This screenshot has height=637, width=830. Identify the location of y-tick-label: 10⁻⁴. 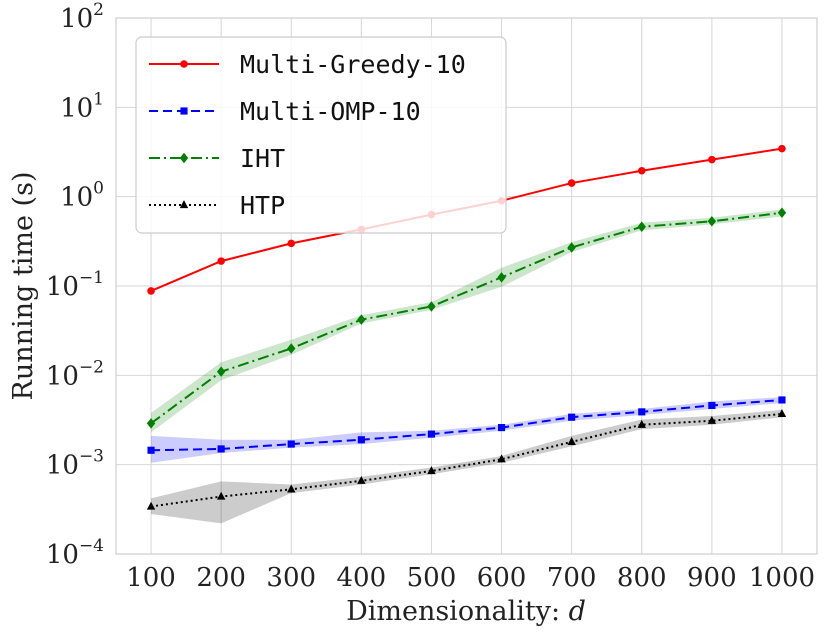
(75, 553).